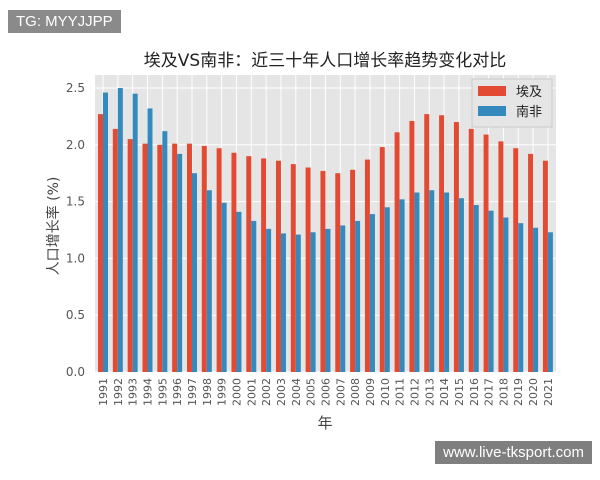  I want to click on x-tick-label: 2015, so click(459, 392).